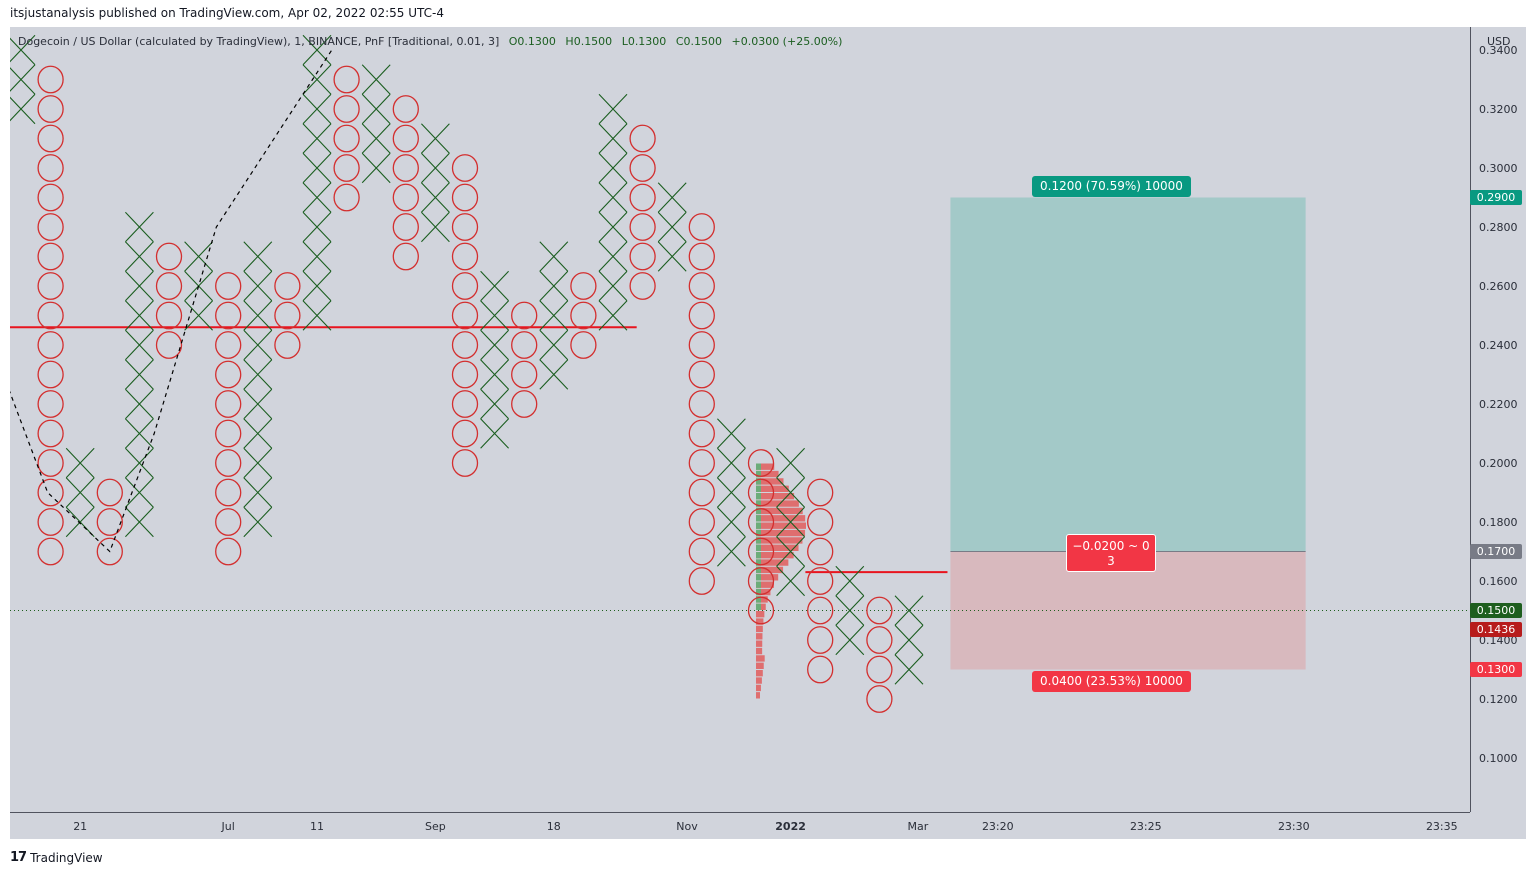 The height and width of the screenshot is (875, 1536). What do you see at coordinates (1498, 168) in the screenshot?
I see `price-tick-label: 0.3000` at bounding box center [1498, 168].